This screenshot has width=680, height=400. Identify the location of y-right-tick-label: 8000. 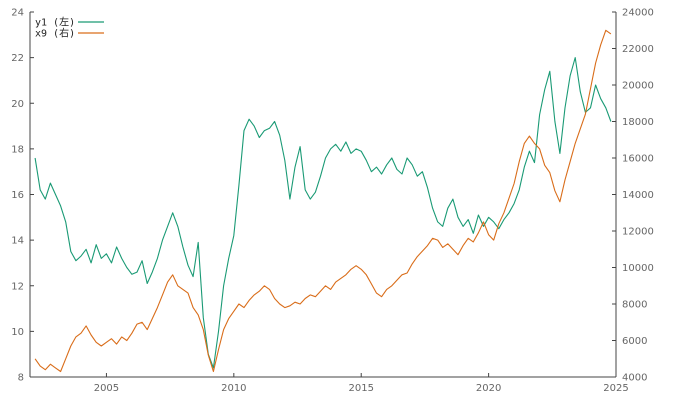
(634, 305).